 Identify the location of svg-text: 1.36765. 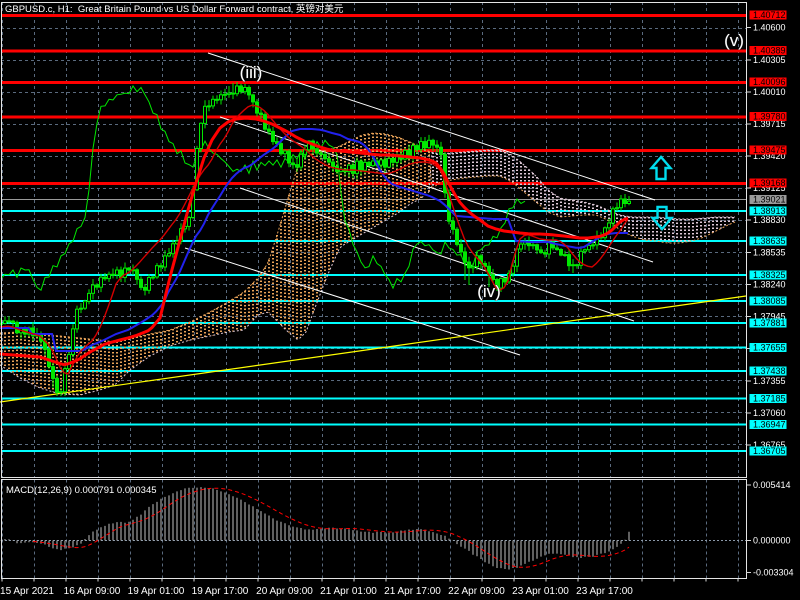
(769, 445).